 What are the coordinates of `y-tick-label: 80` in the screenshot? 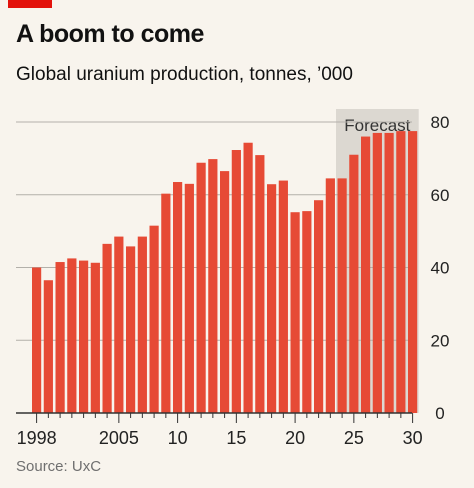 It's located at (440, 122).